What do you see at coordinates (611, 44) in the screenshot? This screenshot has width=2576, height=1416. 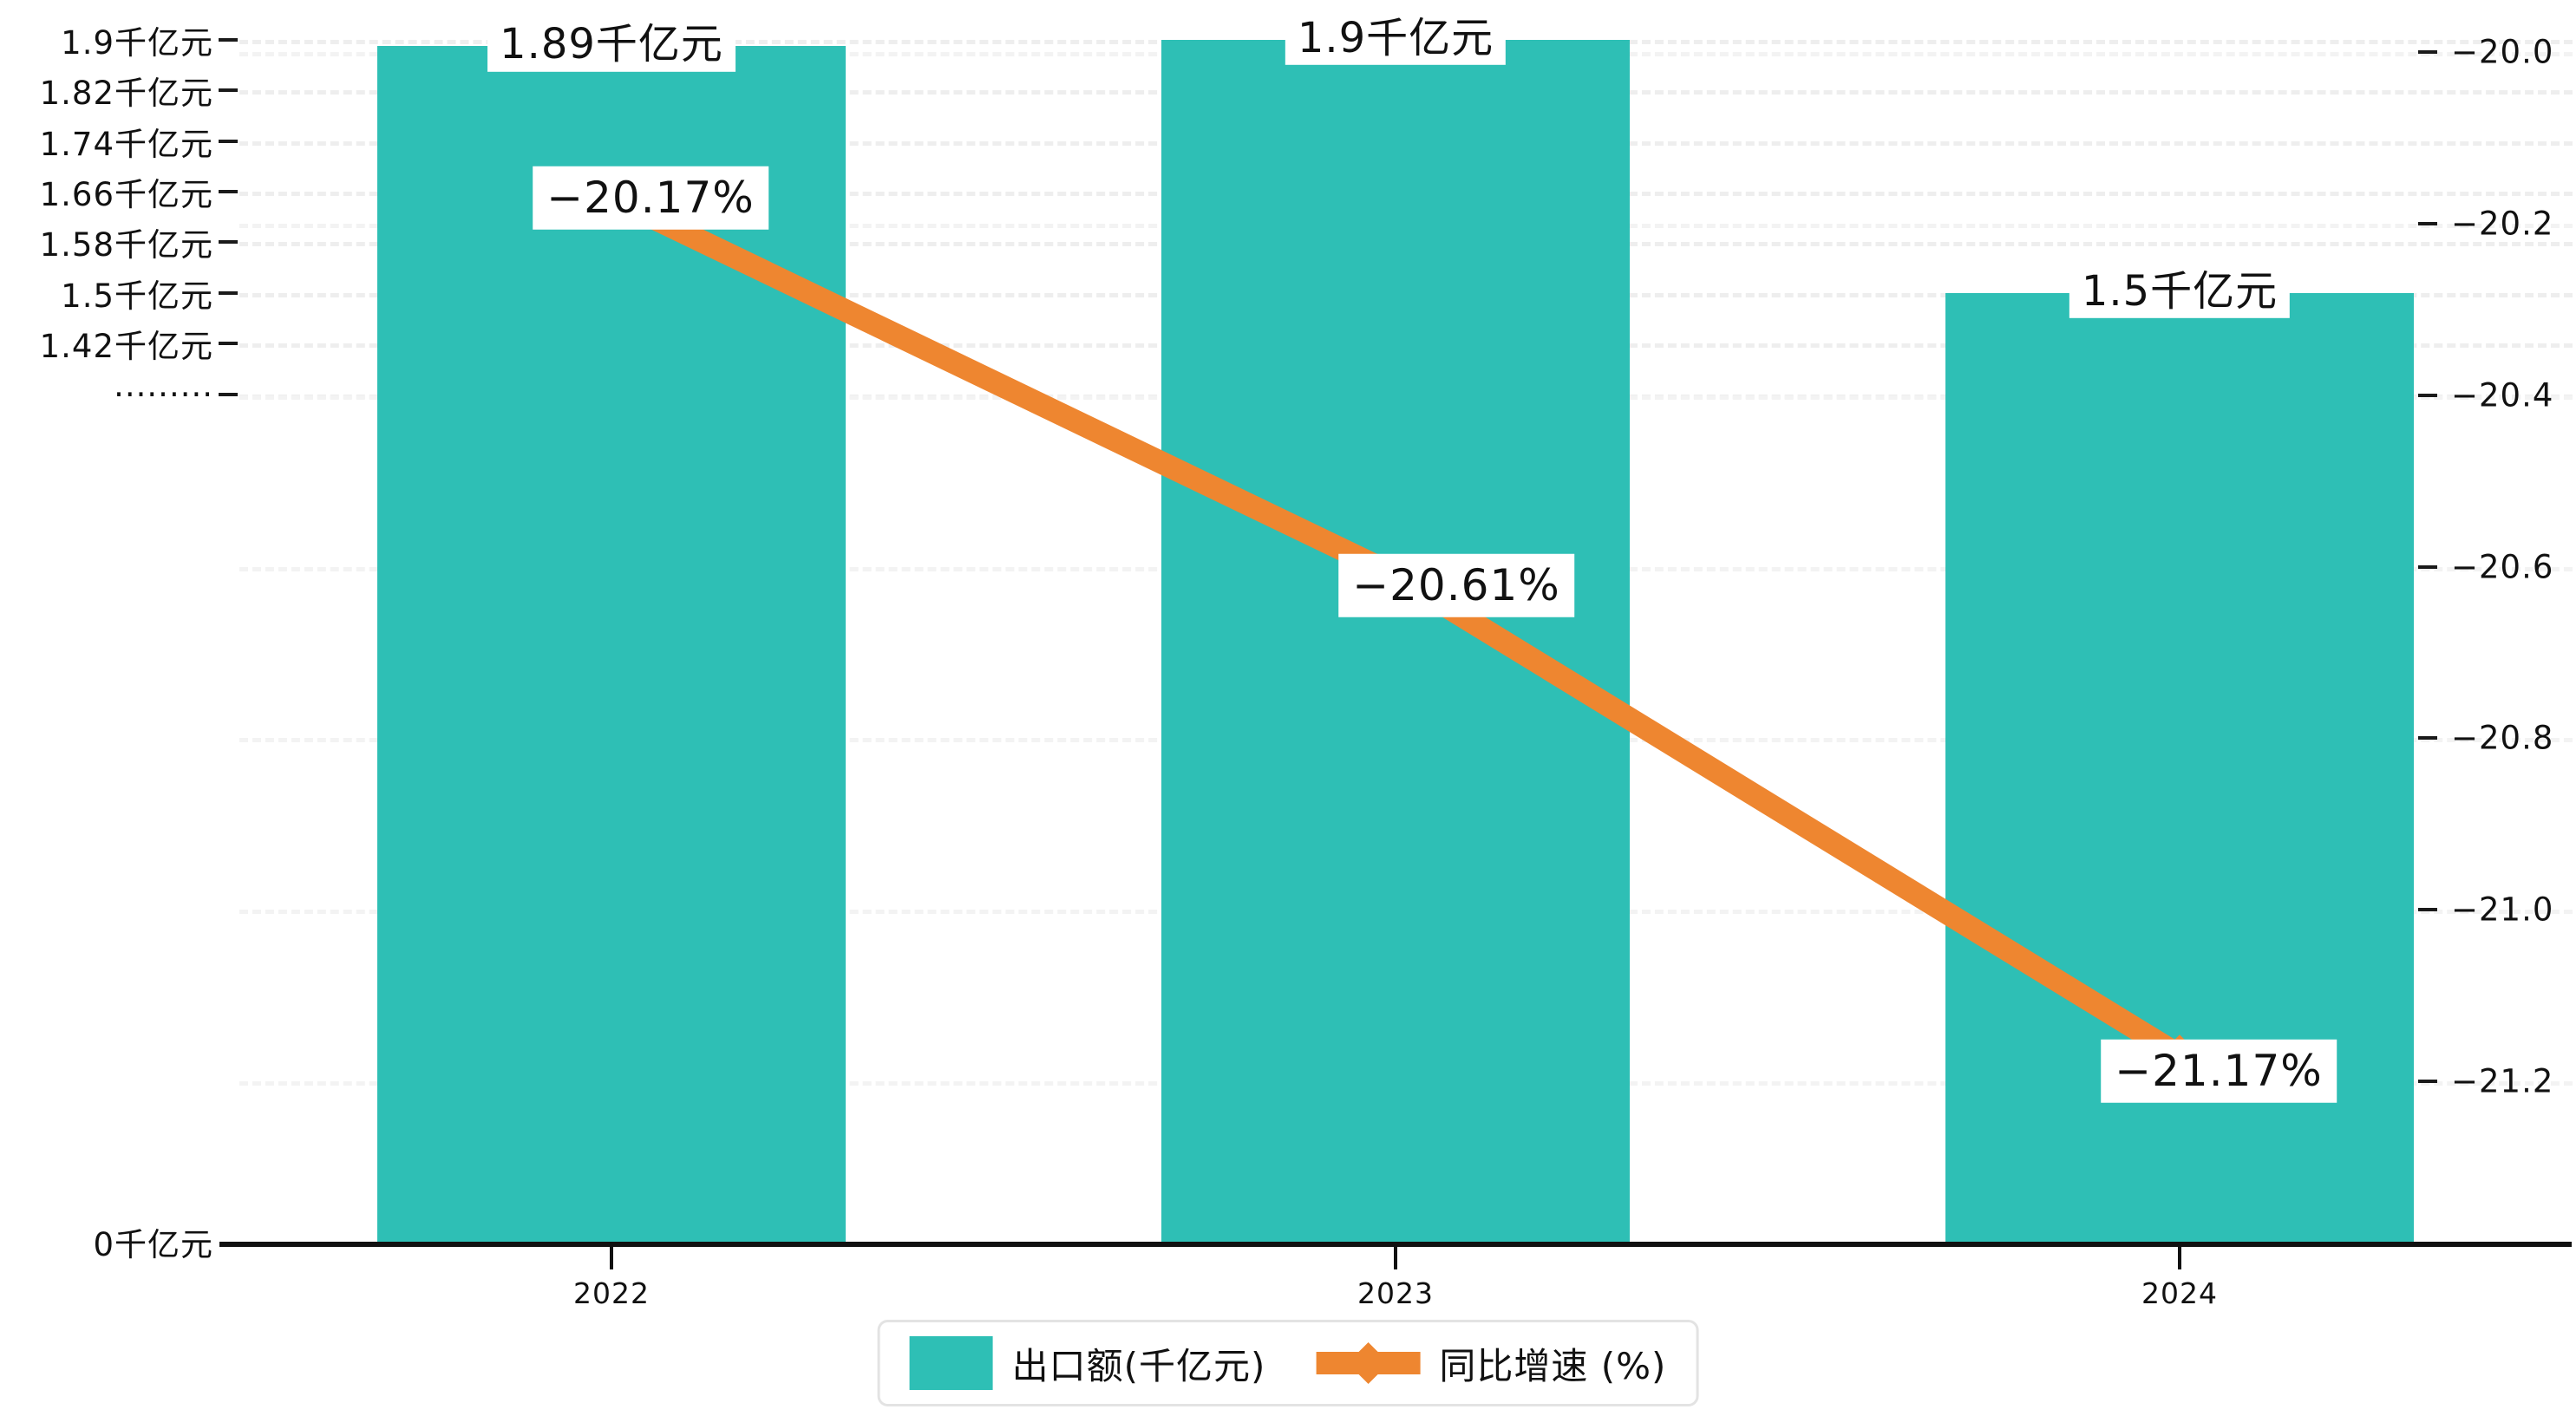 I see `bar-value-label: 1.89千亿元` at bounding box center [611, 44].